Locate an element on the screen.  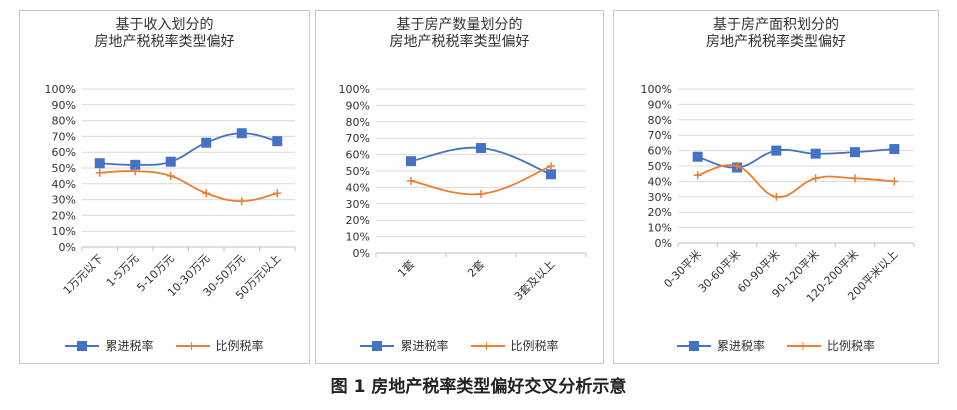
x-tick-label: 3套及以上 is located at coordinates (534, 280).